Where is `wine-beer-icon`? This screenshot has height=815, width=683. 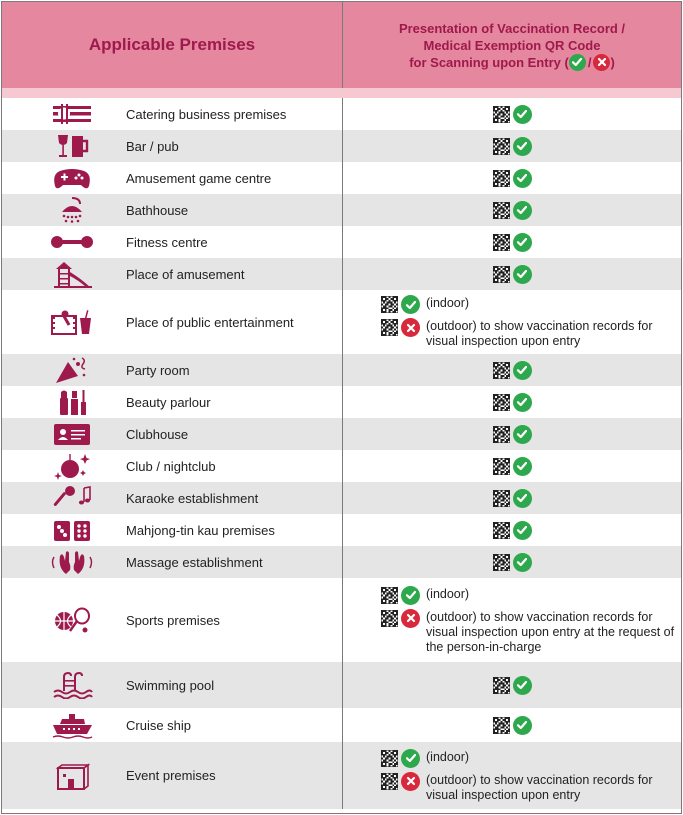 wine-beer-icon is located at coordinates (72, 146).